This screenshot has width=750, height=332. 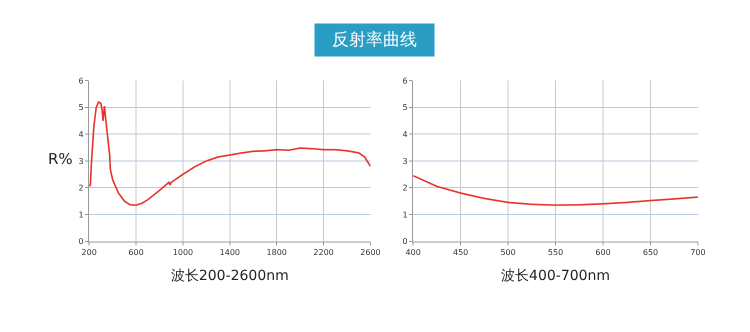 What do you see at coordinates (460, 252) in the screenshot?
I see `x-tick-label: 450` at bounding box center [460, 252].